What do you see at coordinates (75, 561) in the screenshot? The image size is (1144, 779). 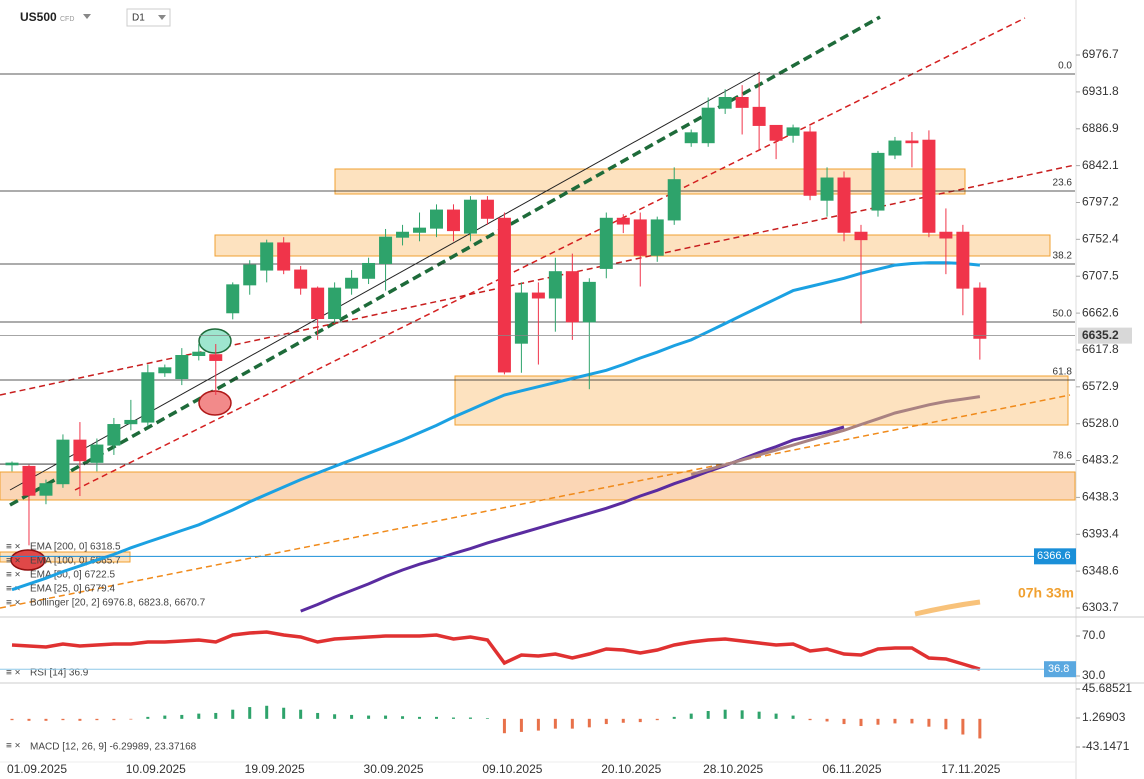 I see `legend-entry: EMA [100, 0] 6565.7` at bounding box center [75, 561].